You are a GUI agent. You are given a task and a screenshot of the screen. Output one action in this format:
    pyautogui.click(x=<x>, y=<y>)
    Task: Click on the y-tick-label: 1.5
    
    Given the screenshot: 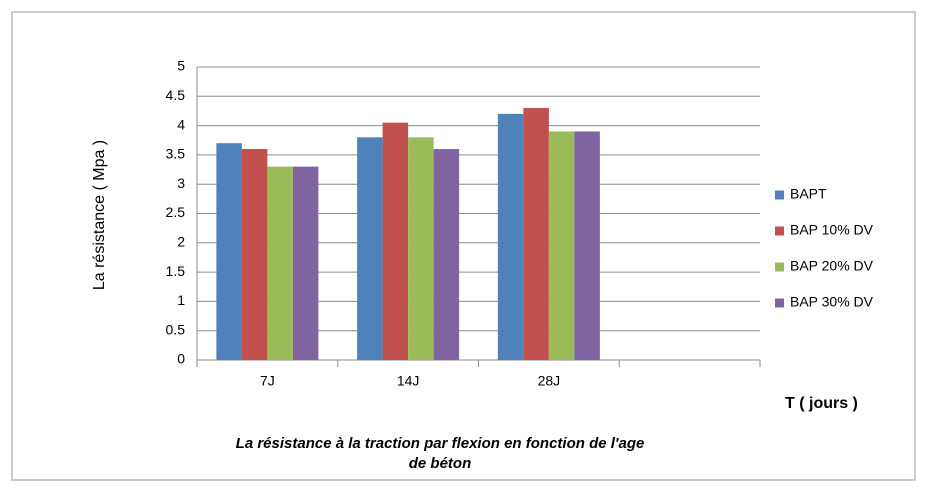 What is the action you would take?
    pyautogui.click(x=176, y=271)
    